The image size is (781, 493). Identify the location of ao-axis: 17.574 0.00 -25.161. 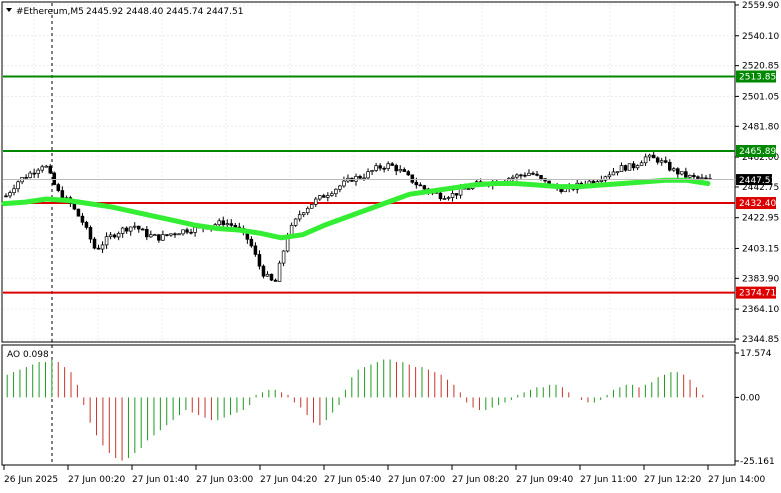
(755, 408).